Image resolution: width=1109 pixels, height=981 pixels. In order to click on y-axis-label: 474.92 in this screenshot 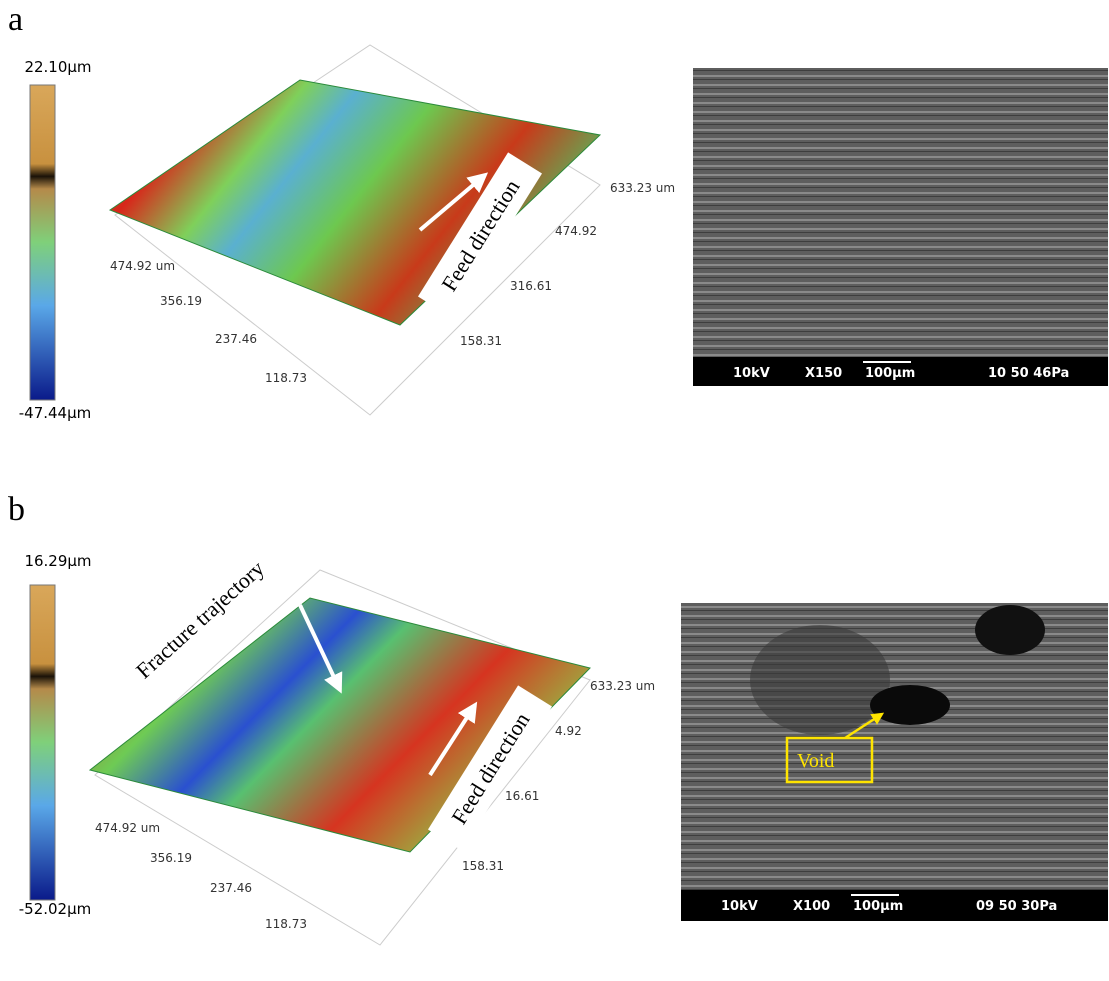, I will do `click(576, 231)`.